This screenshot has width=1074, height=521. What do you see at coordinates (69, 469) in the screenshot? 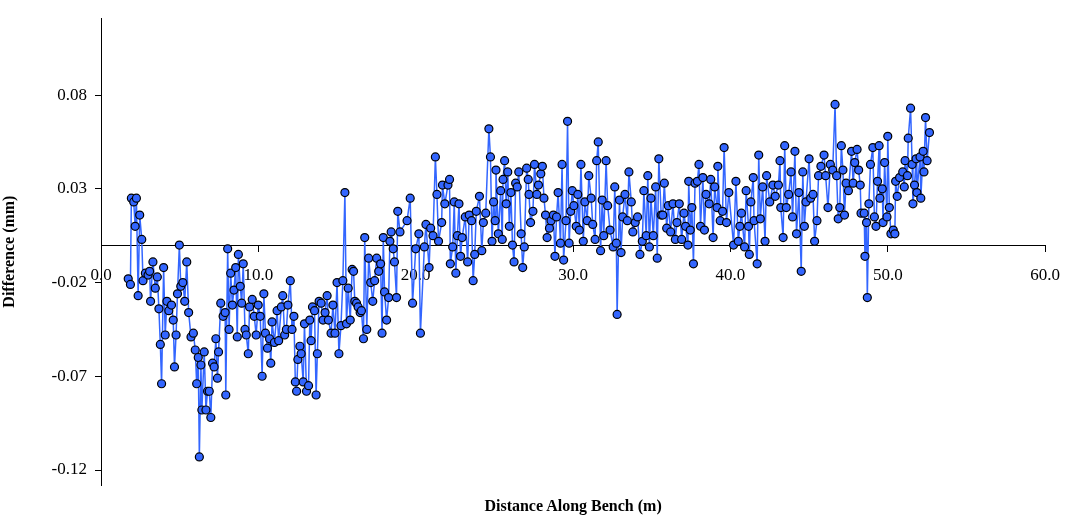
I see `y-tick-label: -0.12` at bounding box center [69, 469].